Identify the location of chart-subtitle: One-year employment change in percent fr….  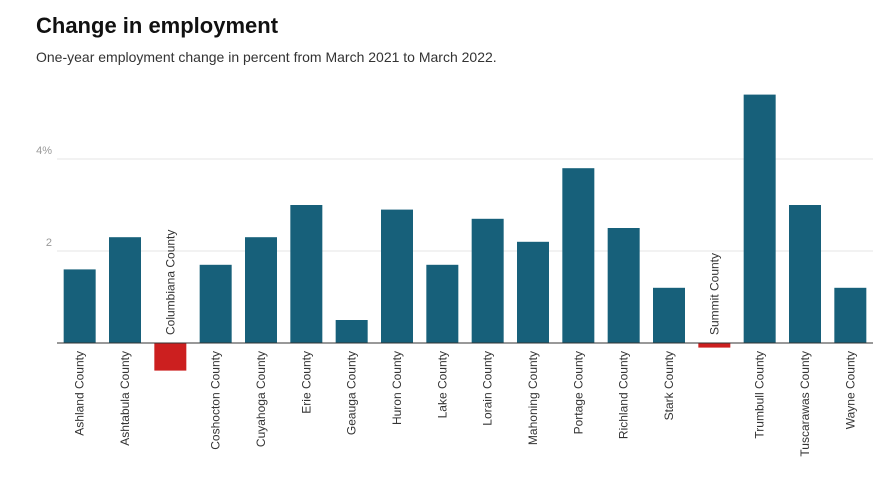
(266, 57).